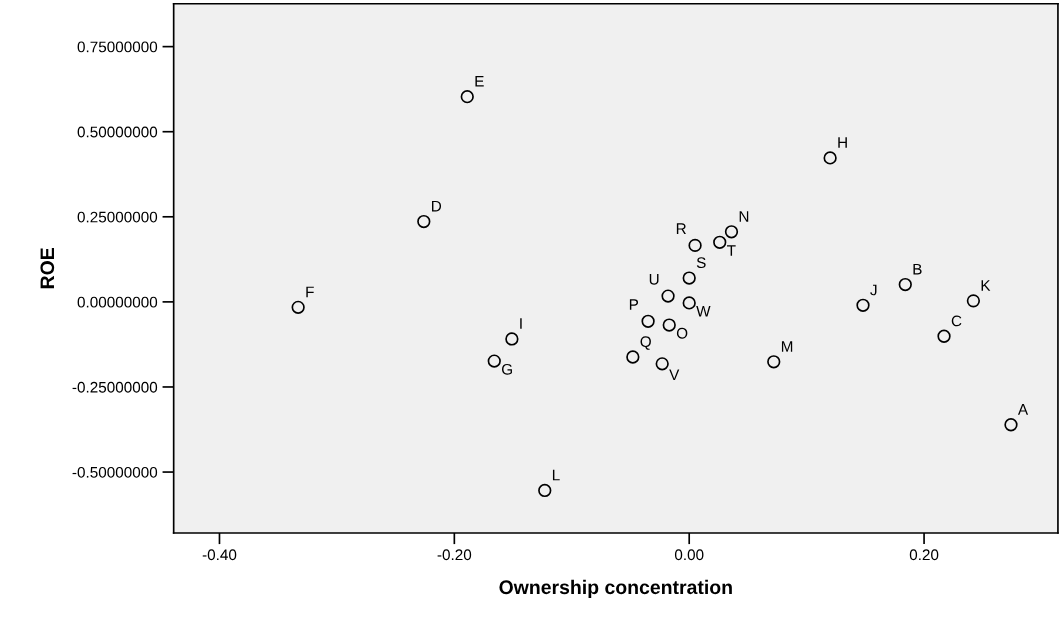  What do you see at coordinates (645, 343) in the screenshot?
I see `annotation: Q` at bounding box center [645, 343].